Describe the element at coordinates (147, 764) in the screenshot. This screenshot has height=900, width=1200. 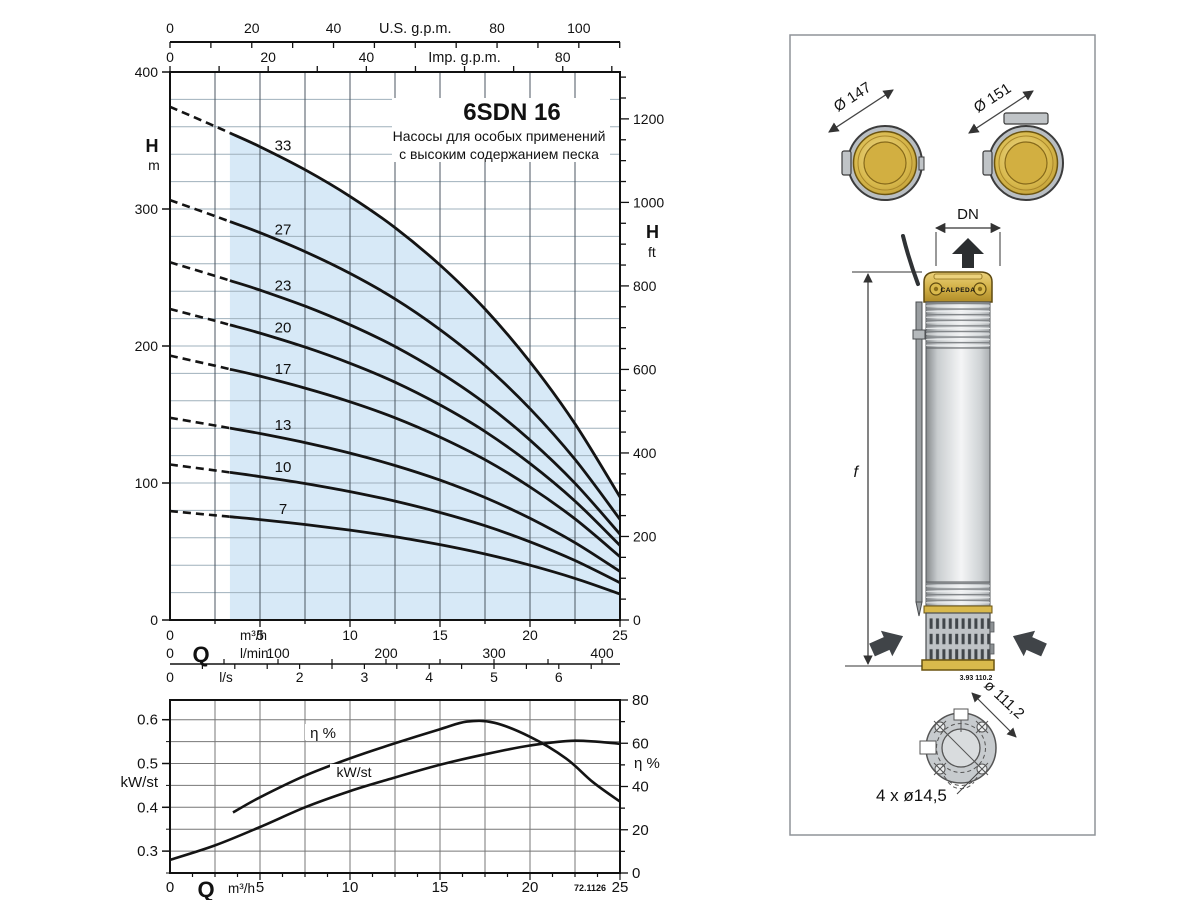
I see `kw-tick-label: 0.5` at that location.